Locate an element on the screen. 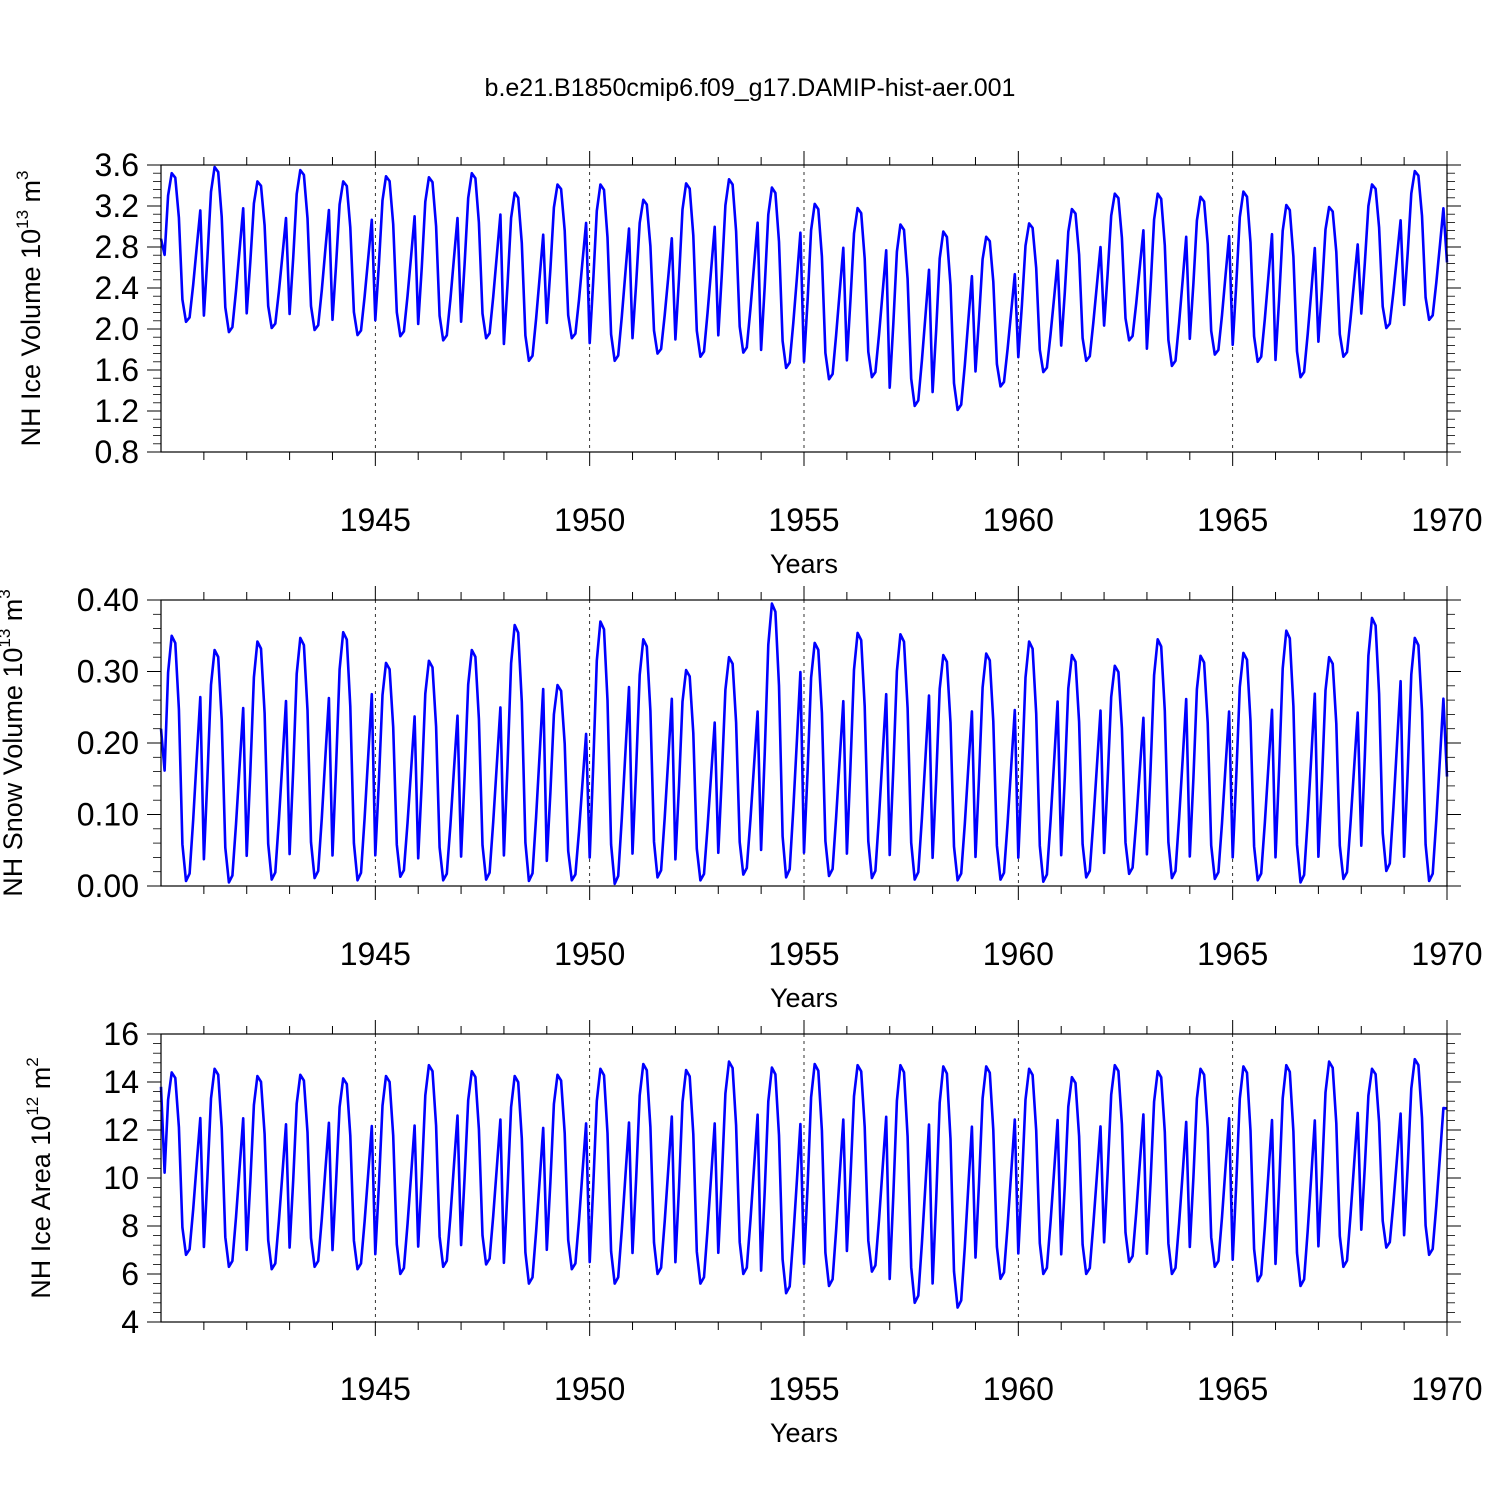  y-tick-label: 2.0 is located at coordinates (117, 329).